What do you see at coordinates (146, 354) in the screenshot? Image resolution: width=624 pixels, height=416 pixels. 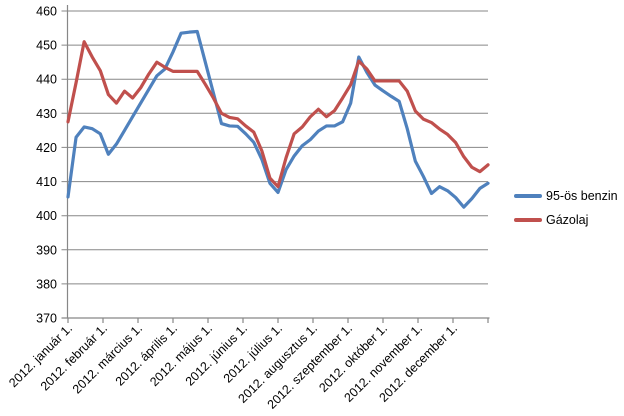 I see `x-tick-label: 2012. április 1.` at bounding box center [146, 354].